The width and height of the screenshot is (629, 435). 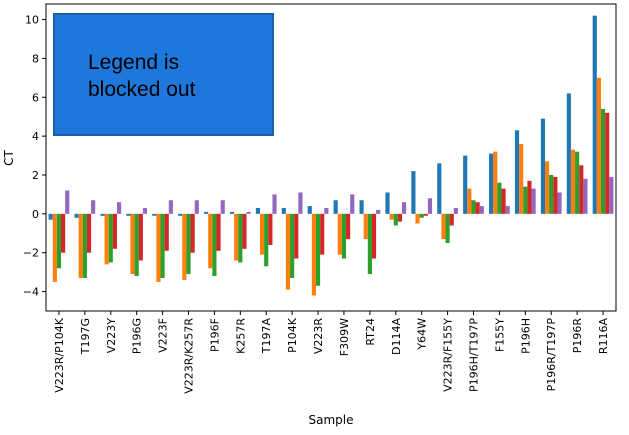 I want to click on y-axis-label: CT, so click(x=9, y=157).